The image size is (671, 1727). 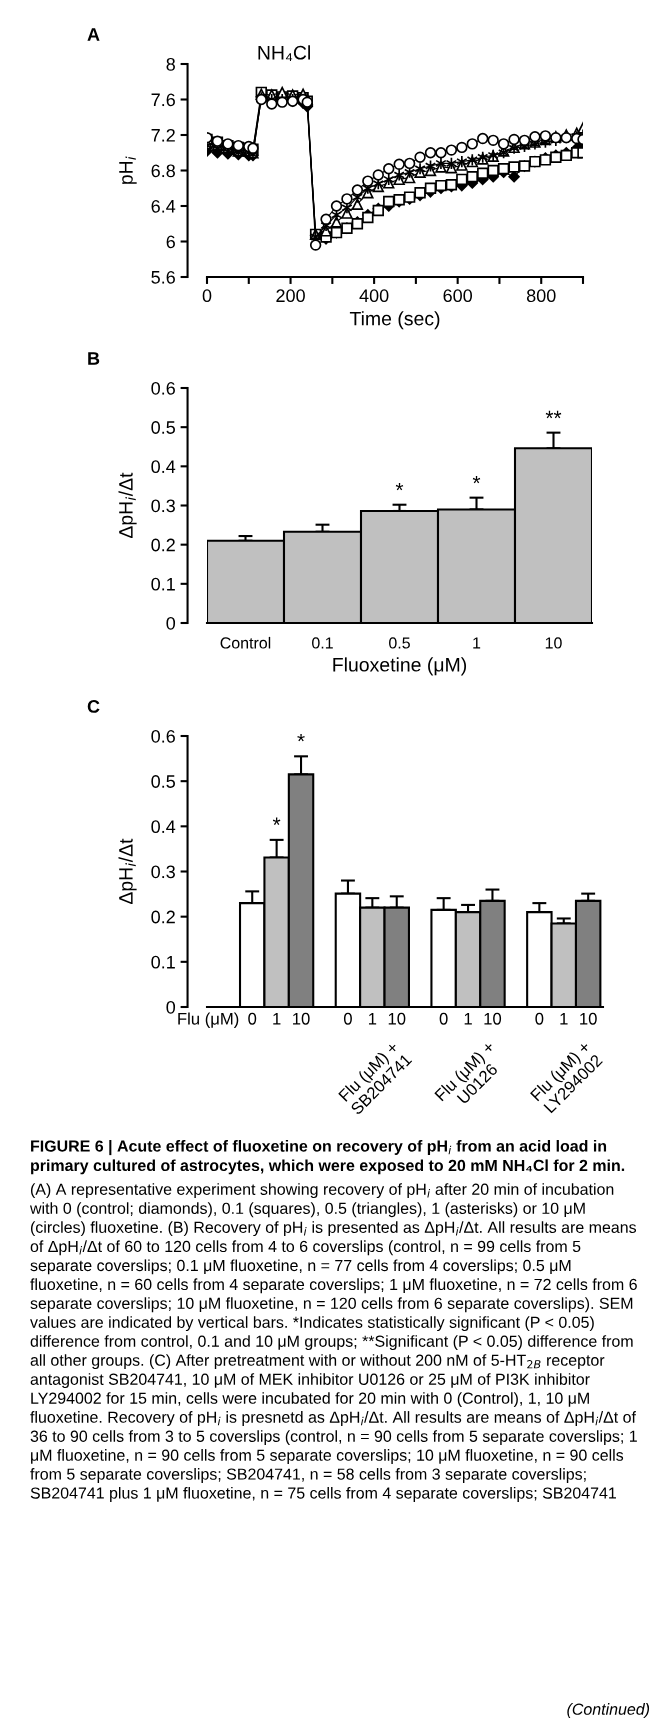 What do you see at coordinates (245, 642) in the screenshot?
I see `x-tick-label: Control` at bounding box center [245, 642].